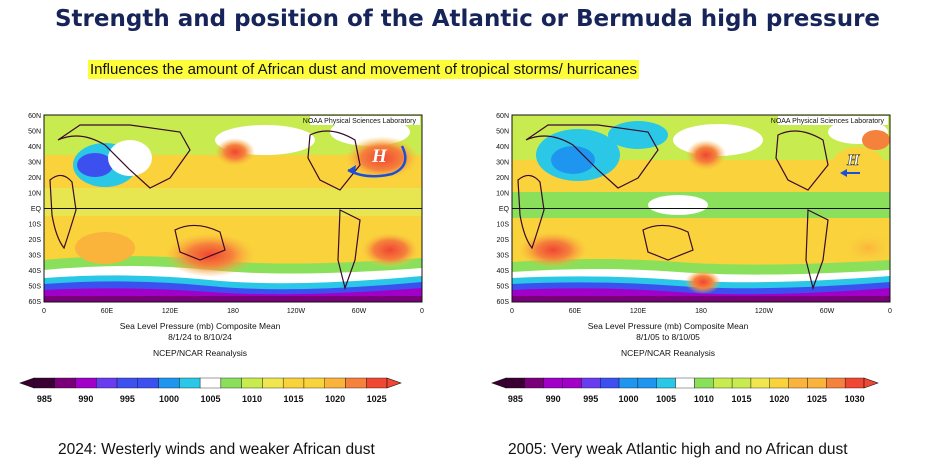  Describe the element at coordinates (685, 391) in the screenshot. I see `colorbar-2005: 985 990 995 1000 1005 1010 1015 1020 1025 1030` at that location.